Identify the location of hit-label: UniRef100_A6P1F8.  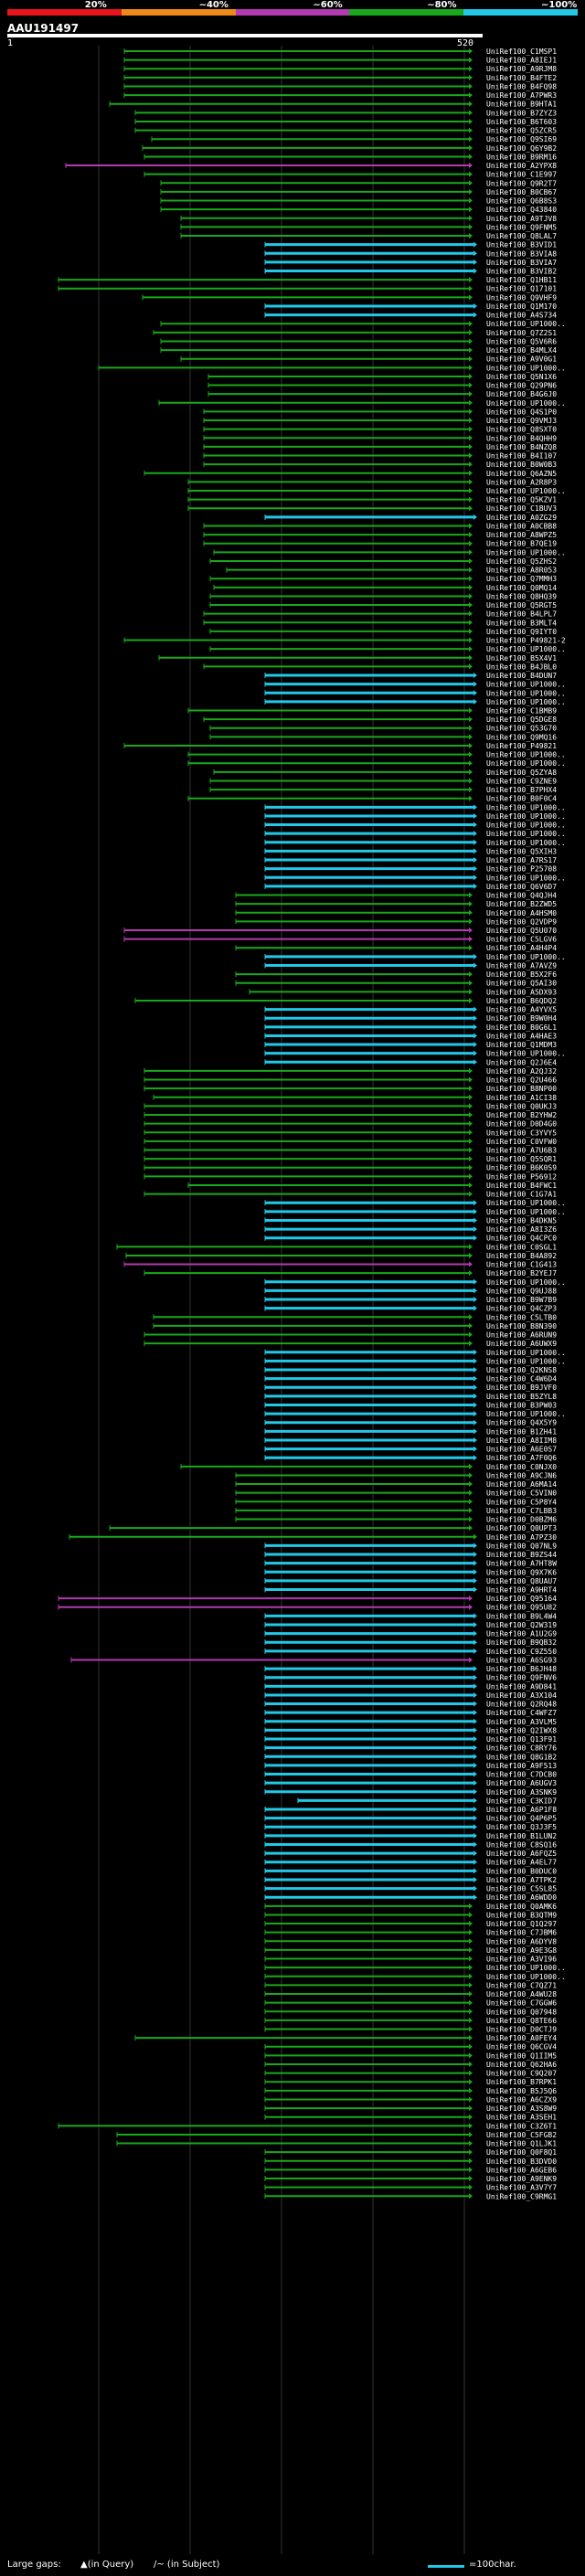
(521, 1810).